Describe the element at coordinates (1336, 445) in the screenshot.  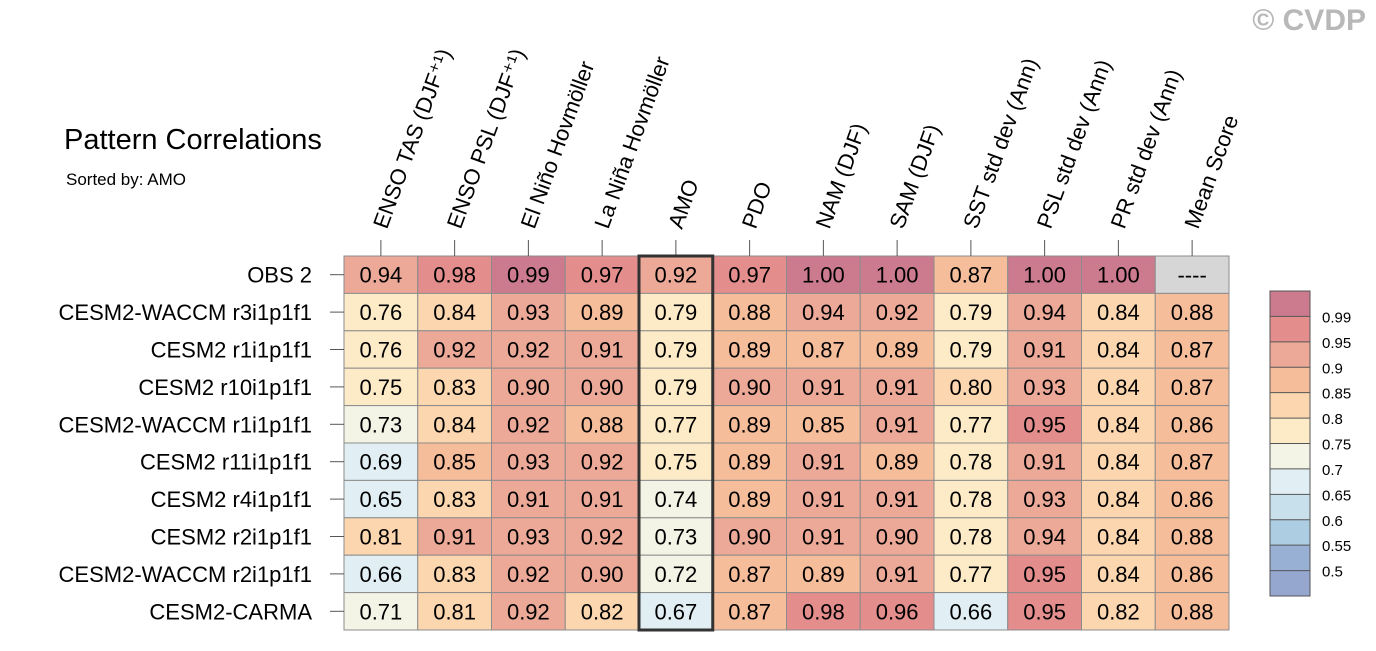
I see `colorbar-label: 0.75` at that location.